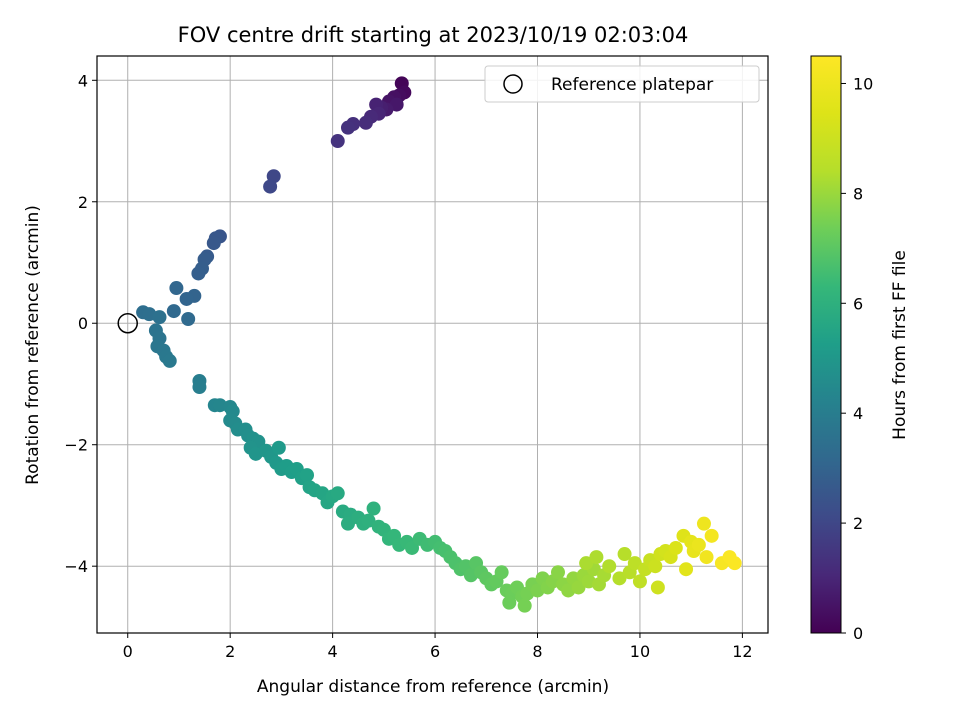 The width and height of the screenshot is (960, 720). I want to click on legend-box, so click(622, 84).